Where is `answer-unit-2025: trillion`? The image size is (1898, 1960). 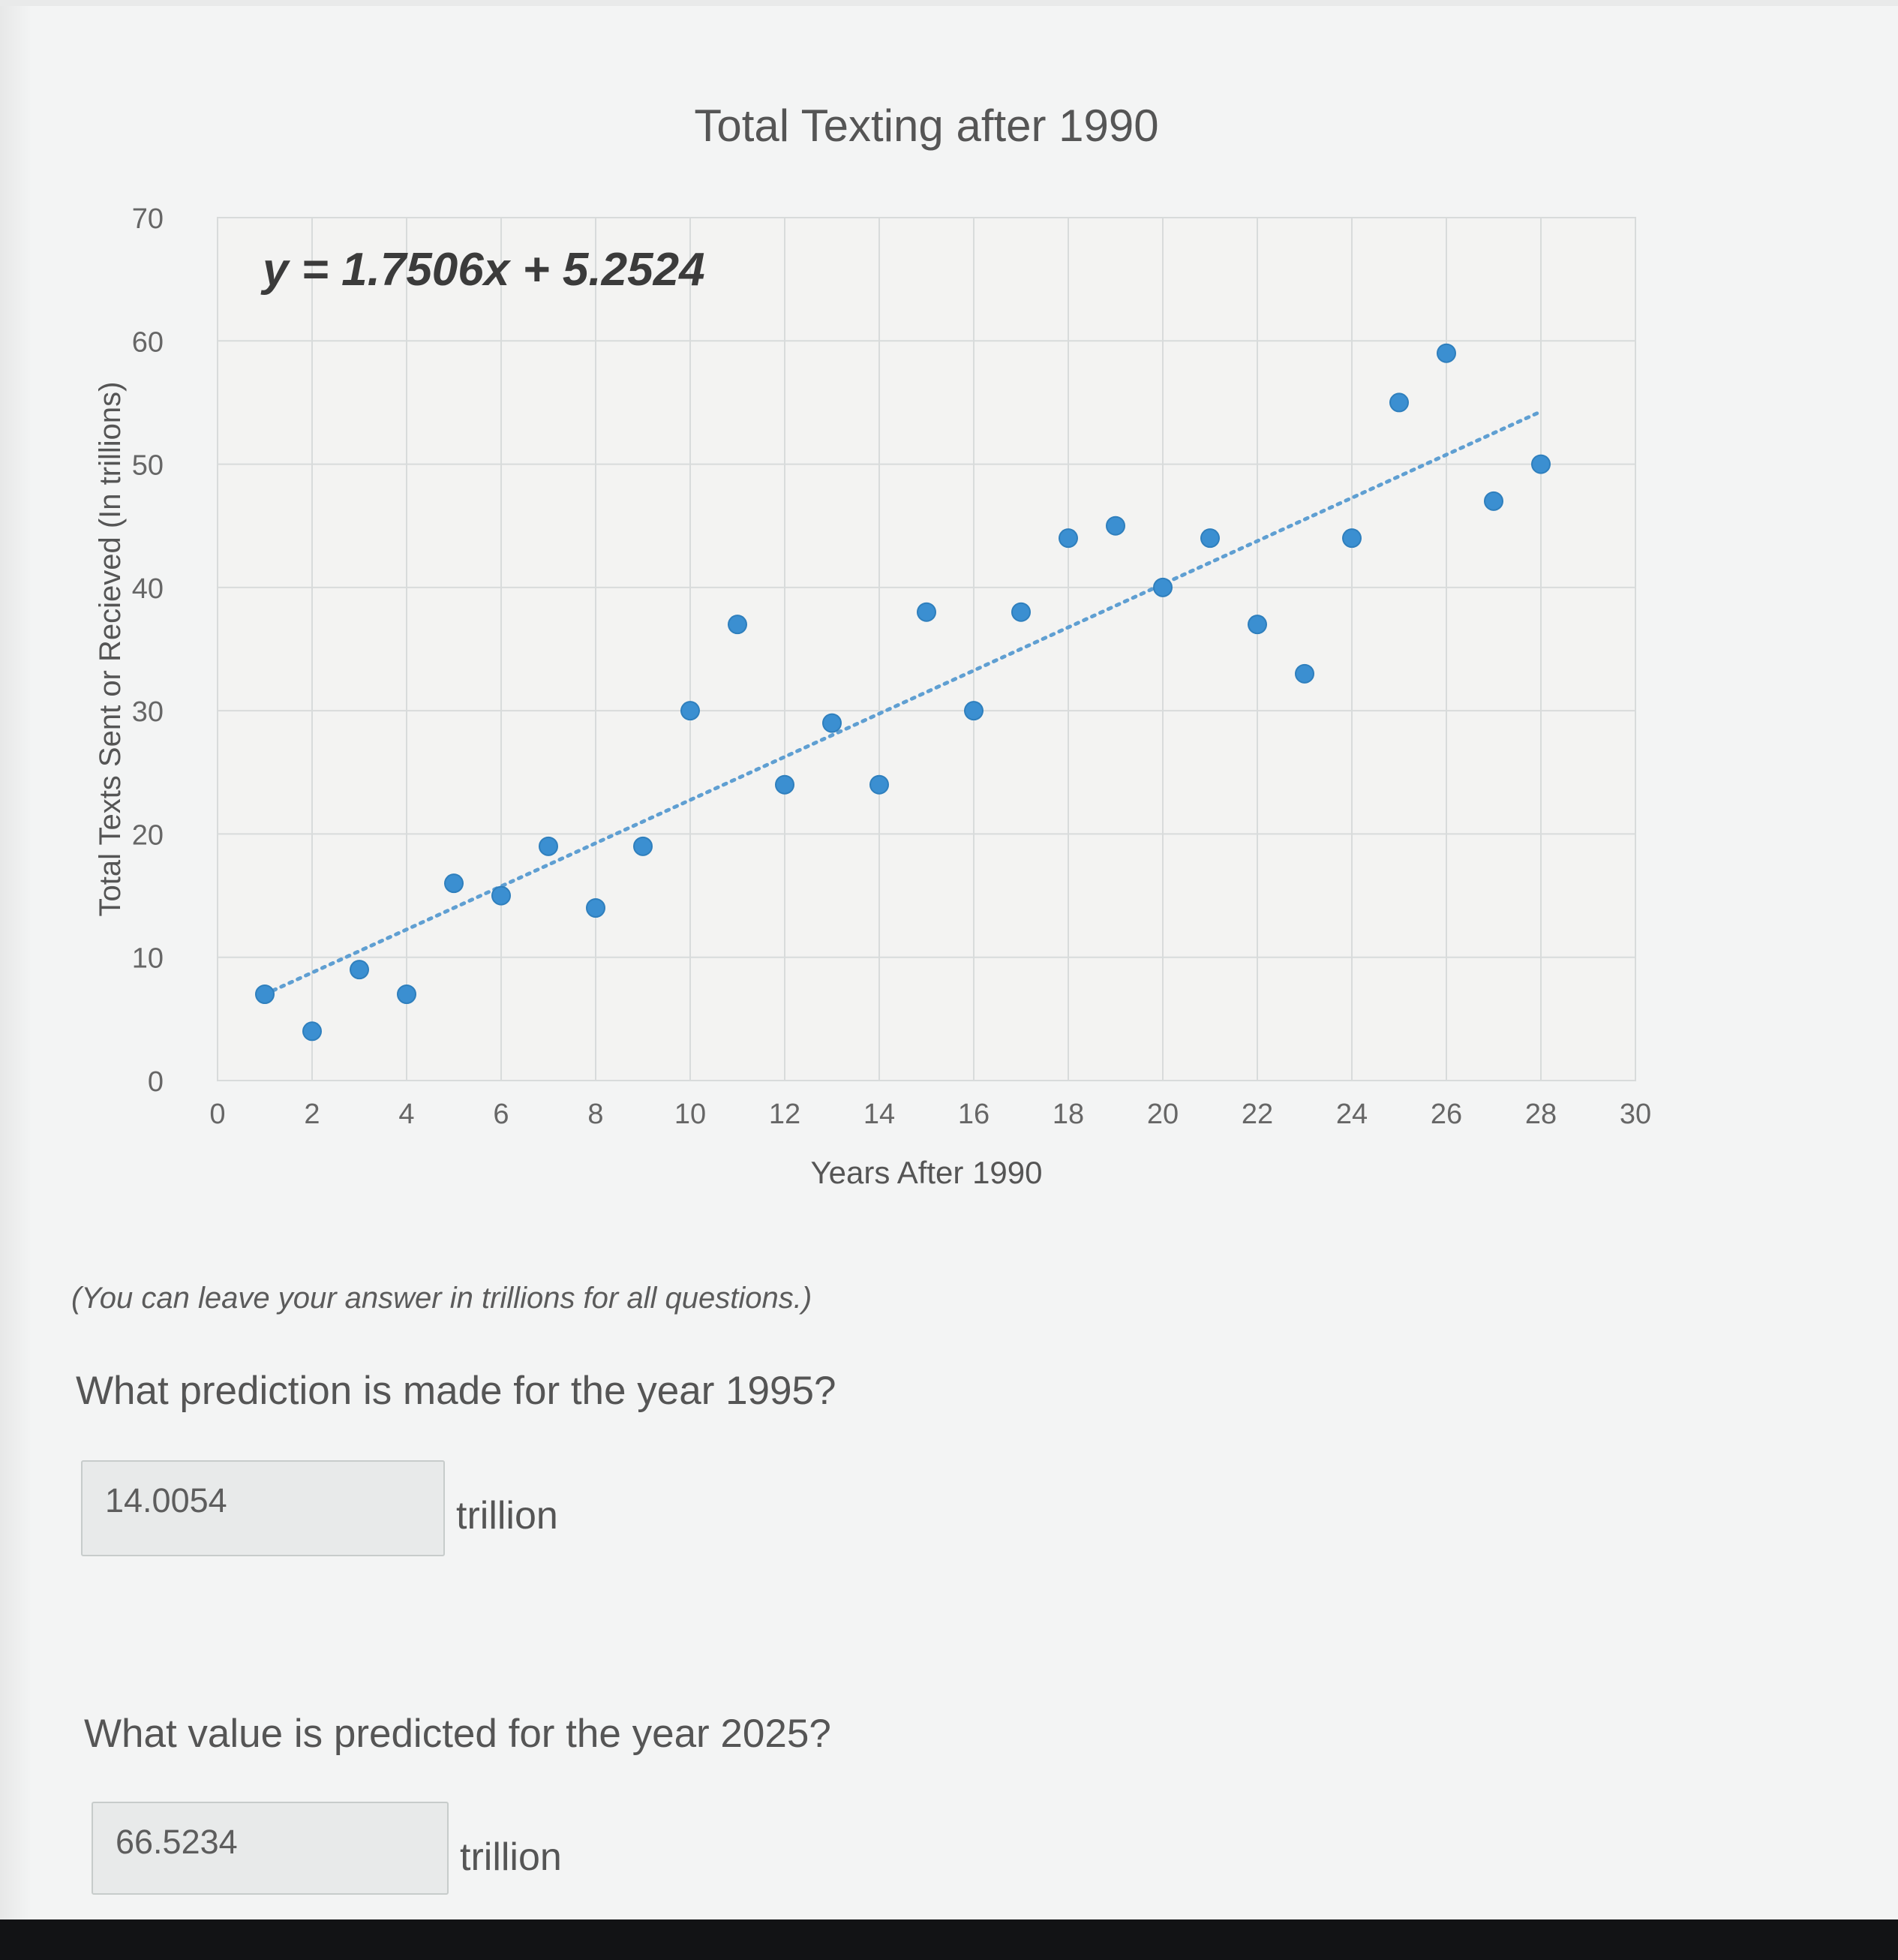
answer-unit-2025: trillion is located at coordinates (511, 1857).